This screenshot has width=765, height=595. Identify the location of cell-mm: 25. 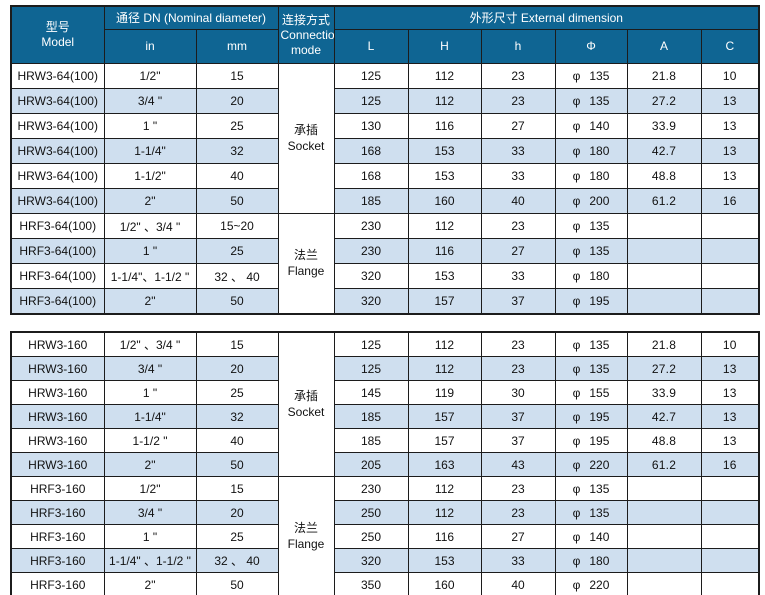
(237, 126).